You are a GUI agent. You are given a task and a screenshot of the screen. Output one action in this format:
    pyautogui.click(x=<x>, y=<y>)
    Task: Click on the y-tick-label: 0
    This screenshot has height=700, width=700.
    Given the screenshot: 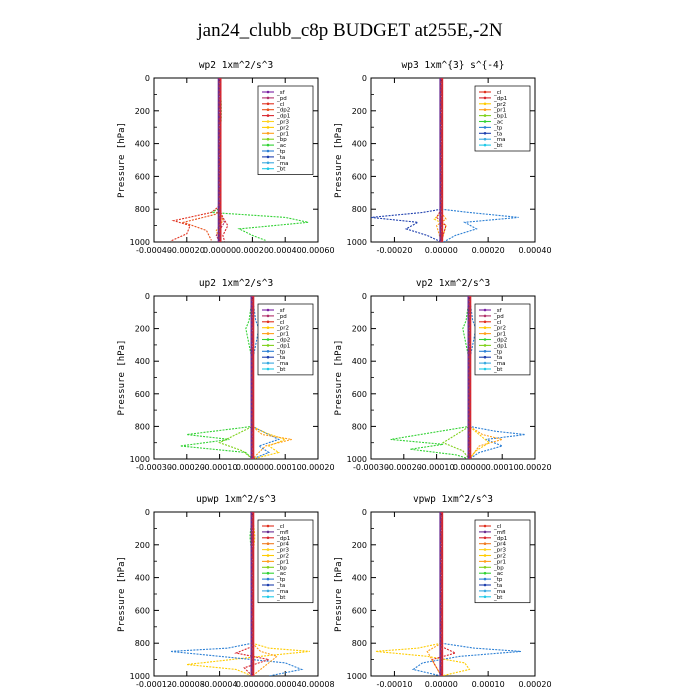 What is the action you would take?
    pyautogui.click(x=147, y=78)
    